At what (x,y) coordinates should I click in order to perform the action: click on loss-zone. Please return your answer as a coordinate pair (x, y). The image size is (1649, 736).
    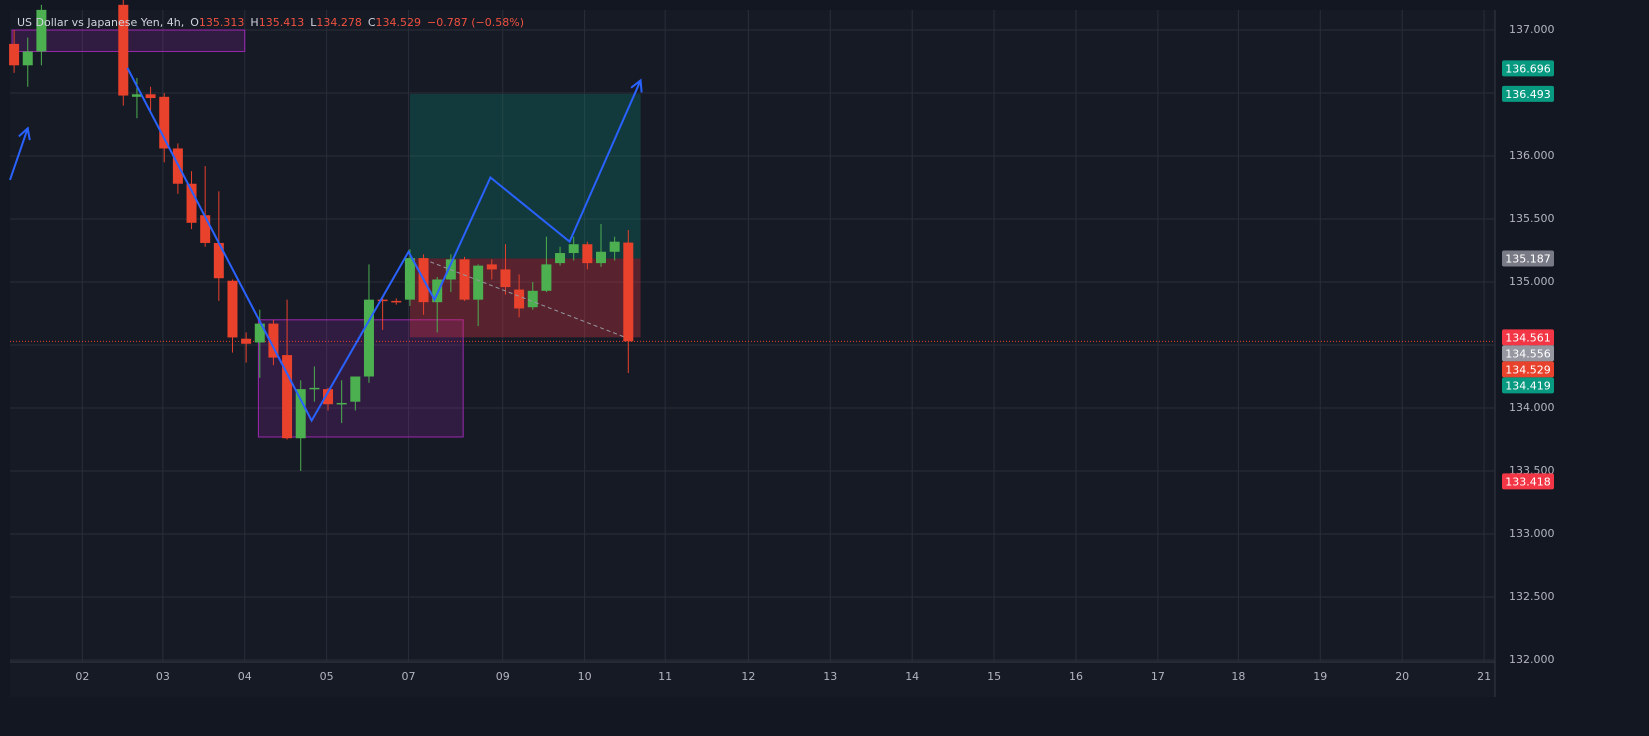
    Looking at the image, I should click on (525, 298).